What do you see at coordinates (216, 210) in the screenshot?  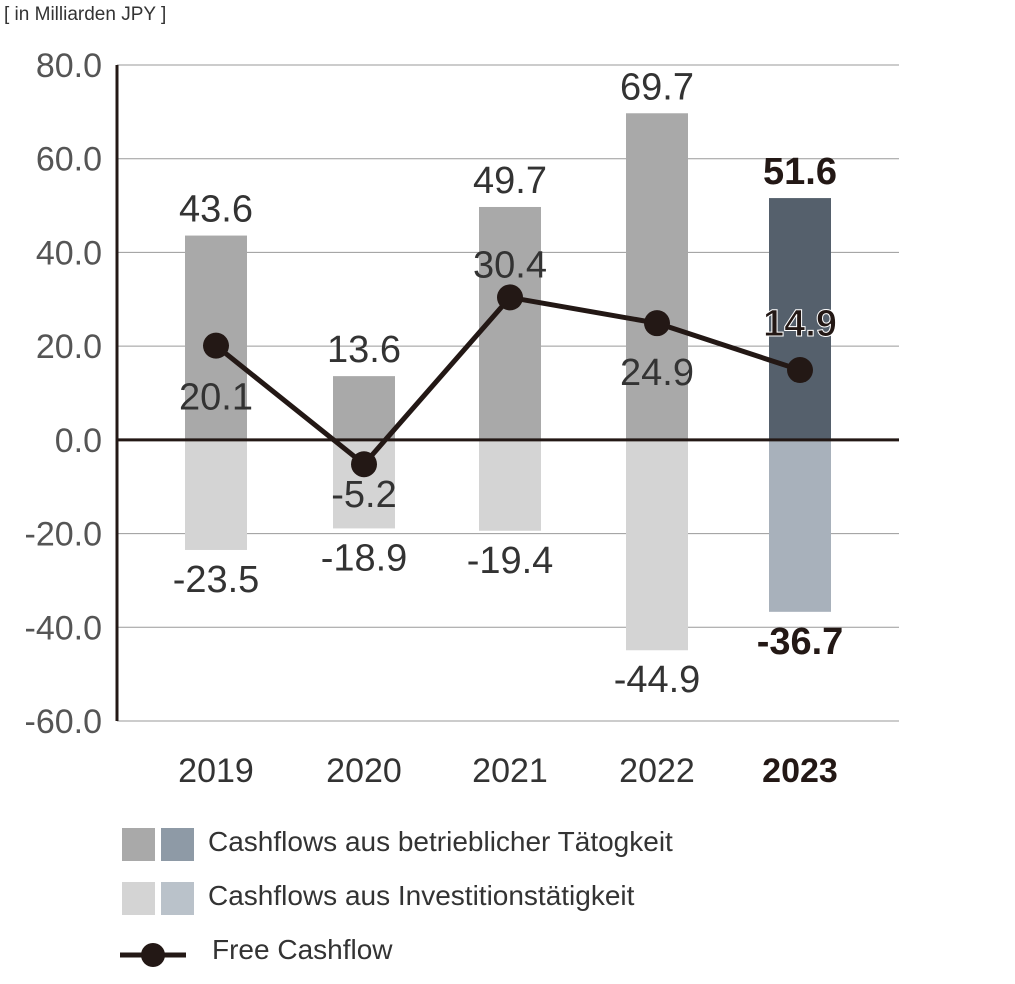 I see `bar-value-label-operating-2019: 43.6` at bounding box center [216, 210].